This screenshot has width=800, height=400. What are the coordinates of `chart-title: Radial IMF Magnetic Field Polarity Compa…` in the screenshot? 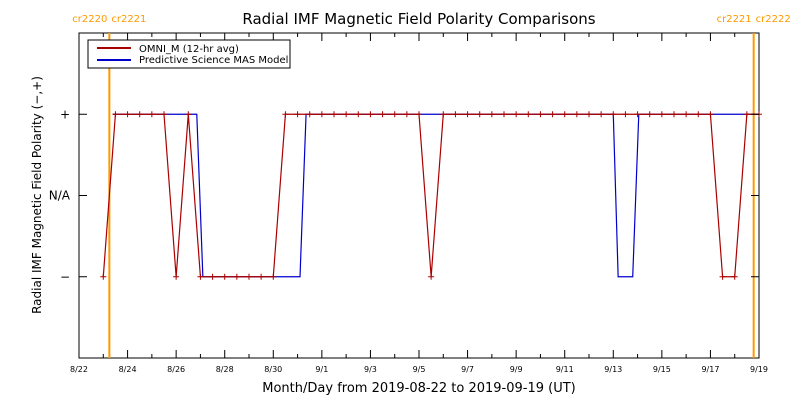 It's located at (418, 19).